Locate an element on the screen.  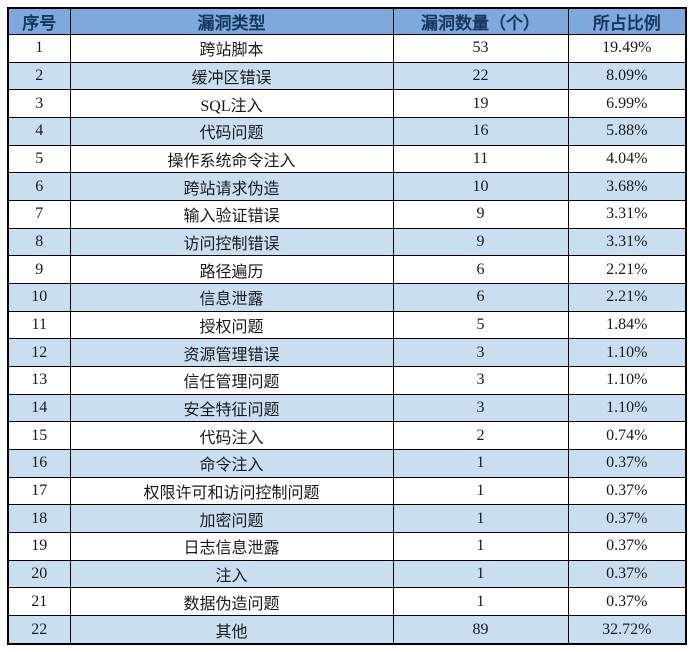
cell-vulnerability-type: 路径遍历 is located at coordinates (231, 270).